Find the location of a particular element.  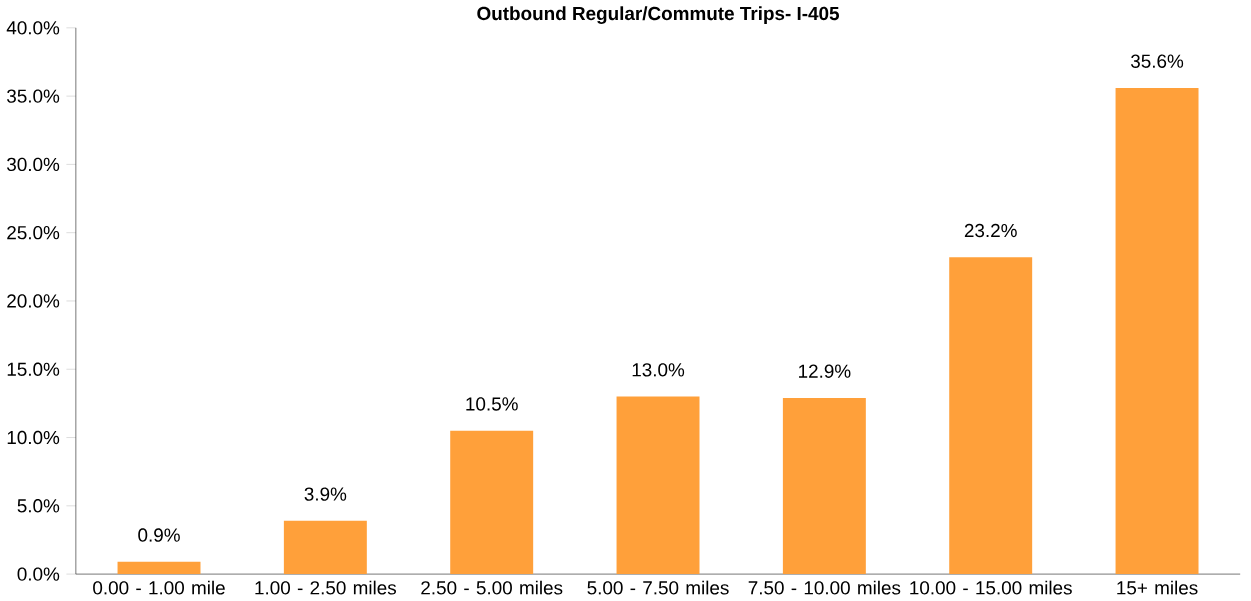

y-tick-label: 10.0% is located at coordinates (33, 437).